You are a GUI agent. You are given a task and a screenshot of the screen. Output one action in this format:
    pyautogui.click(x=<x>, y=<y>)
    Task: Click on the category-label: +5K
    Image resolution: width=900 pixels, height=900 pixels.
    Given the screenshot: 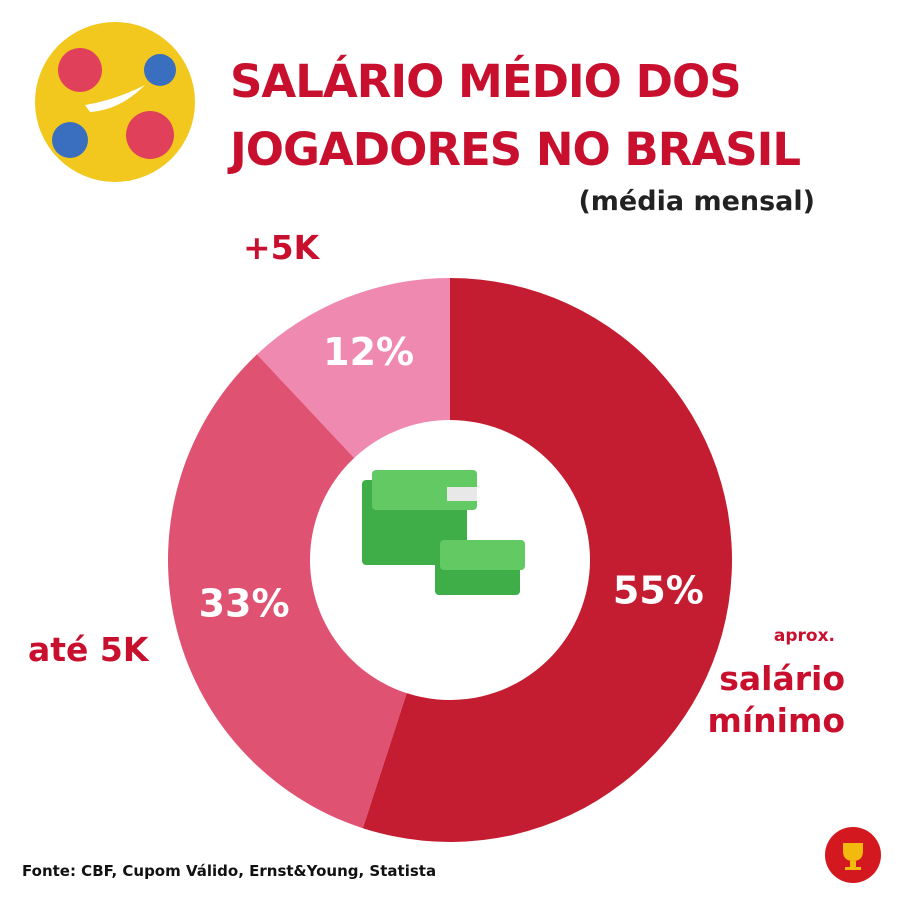 What is the action you would take?
    pyautogui.click(x=281, y=247)
    